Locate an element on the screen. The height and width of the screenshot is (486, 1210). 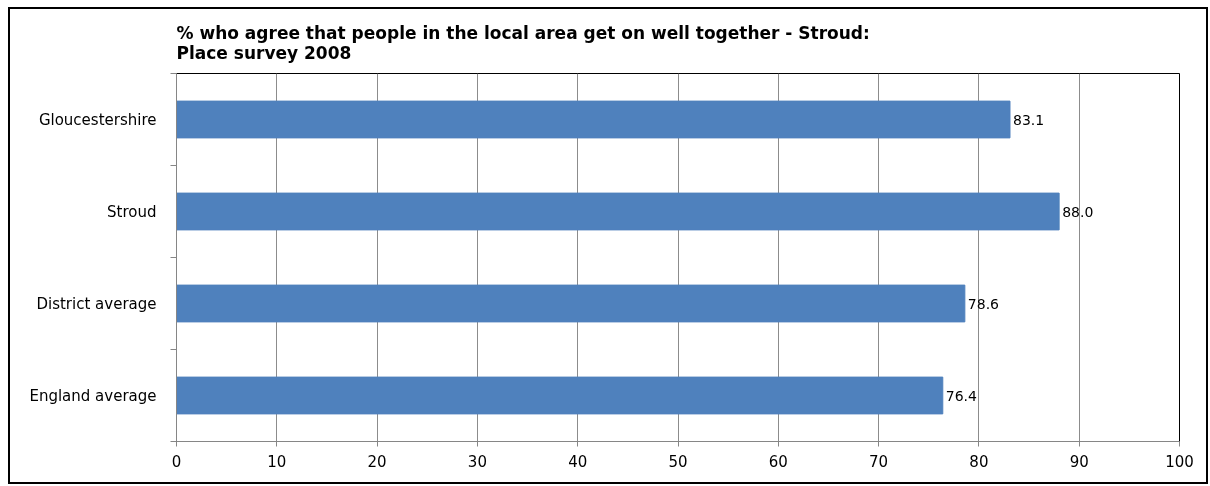
x-tick-label: 90 is located at coordinates (1079, 461).